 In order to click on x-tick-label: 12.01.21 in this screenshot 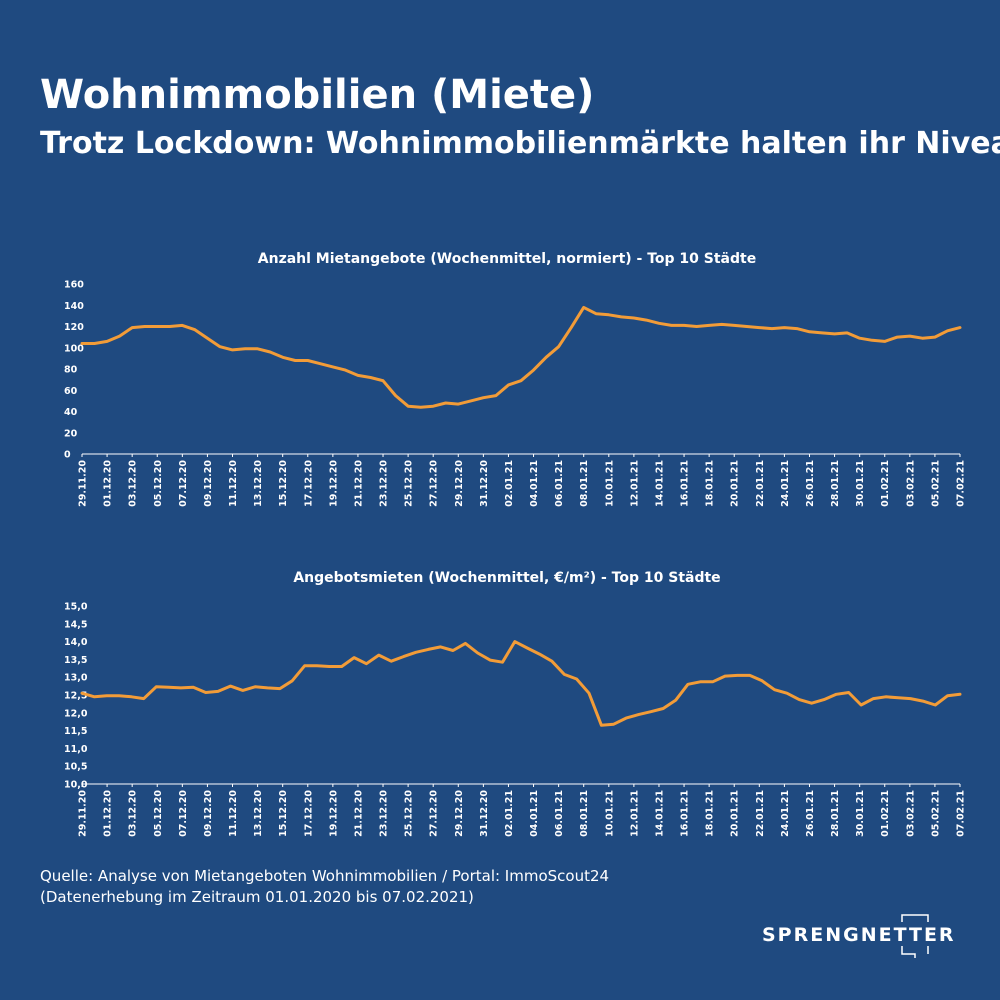, I will do `click(634, 483)`.